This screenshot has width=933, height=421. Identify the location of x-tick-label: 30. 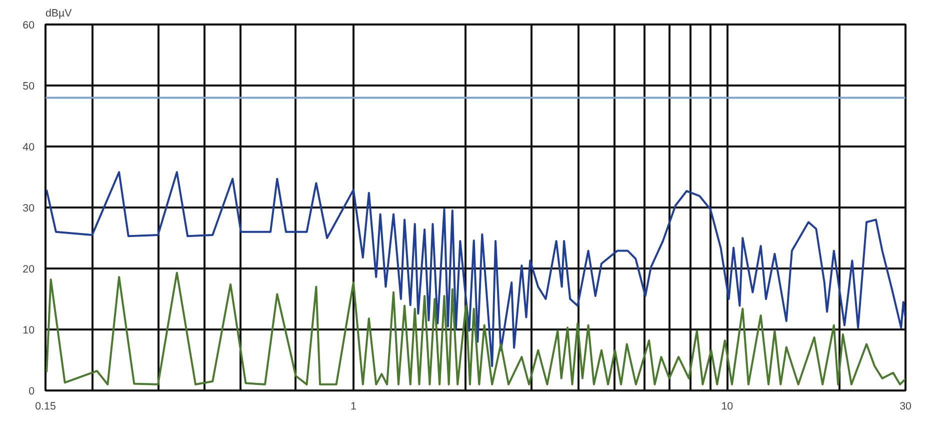
(906, 406).